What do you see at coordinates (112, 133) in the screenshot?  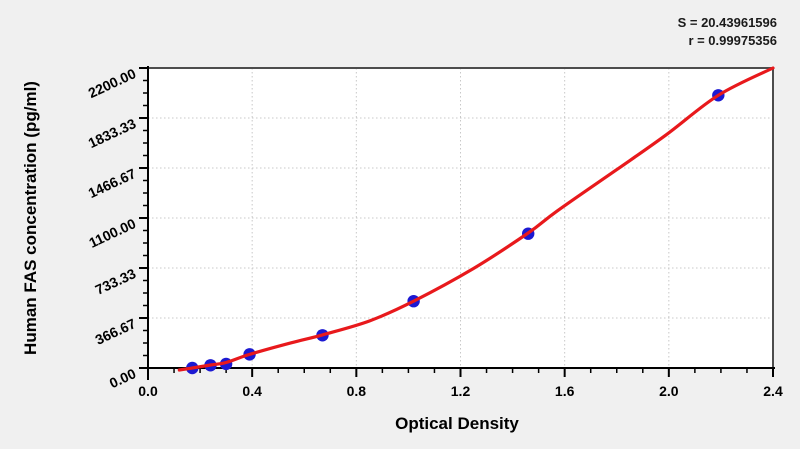 I see `y-tick-label: 1833.33` at bounding box center [112, 133].